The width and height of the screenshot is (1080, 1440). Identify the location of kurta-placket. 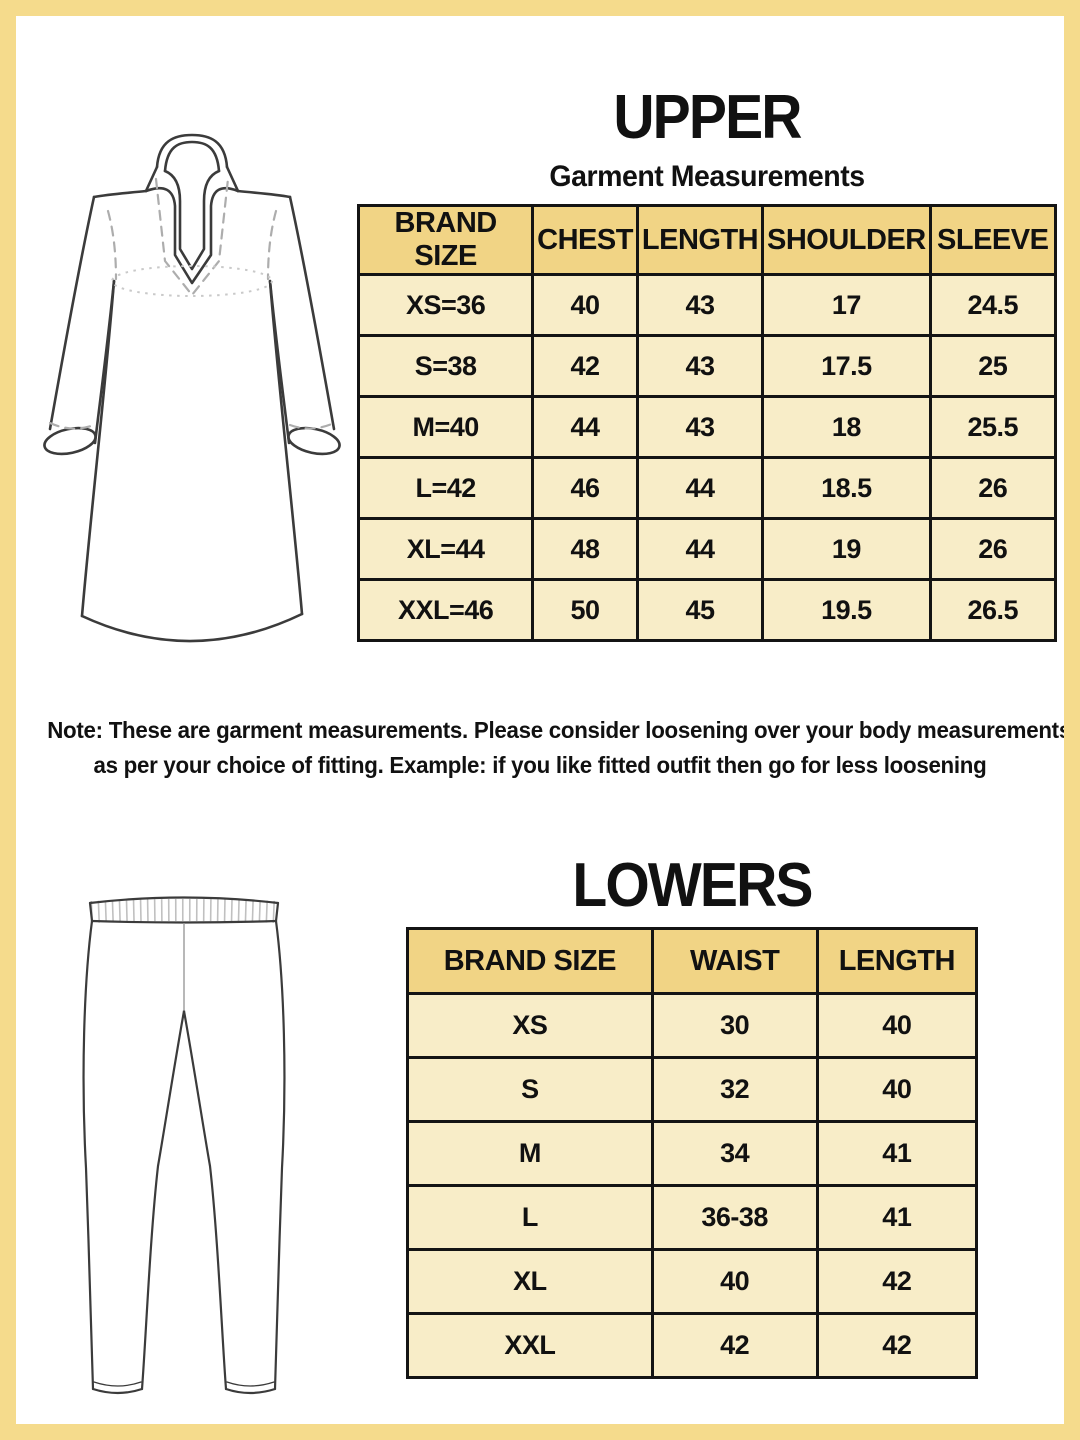
(192, 235).